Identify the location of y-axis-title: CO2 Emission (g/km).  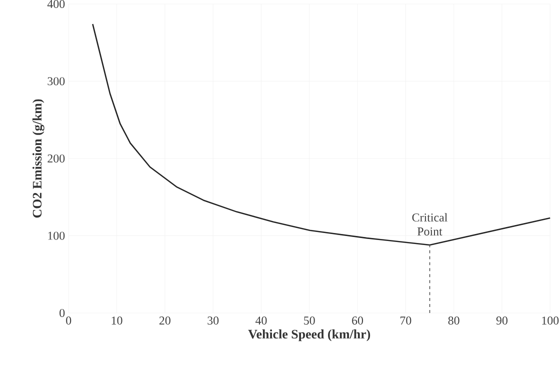
(38, 158).